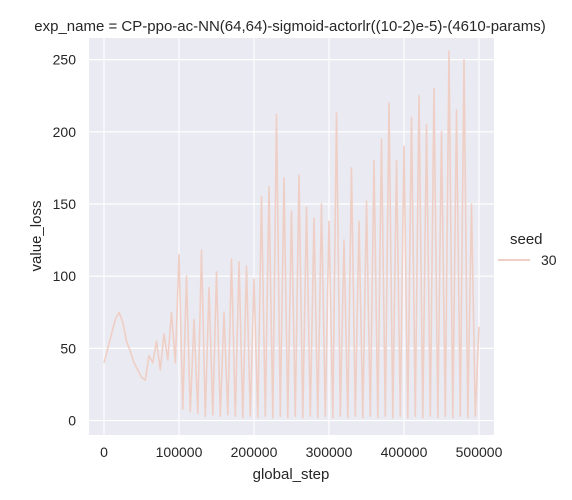 This screenshot has height=500, width=572. Describe the element at coordinates (254, 452) in the screenshot. I see `x-tick-label: 200000` at that location.